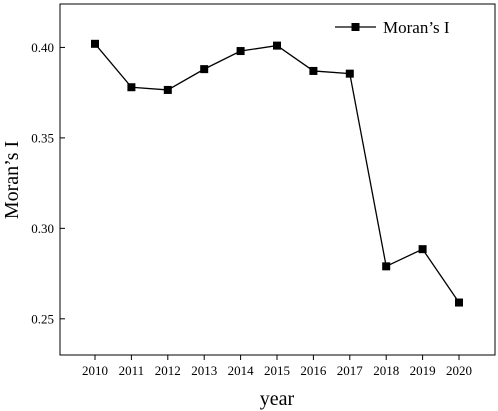 The height and width of the screenshot is (411, 498). What do you see at coordinates (42, 137) in the screenshot?
I see `y-tick-label: 0.35` at bounding box center [42, 137].